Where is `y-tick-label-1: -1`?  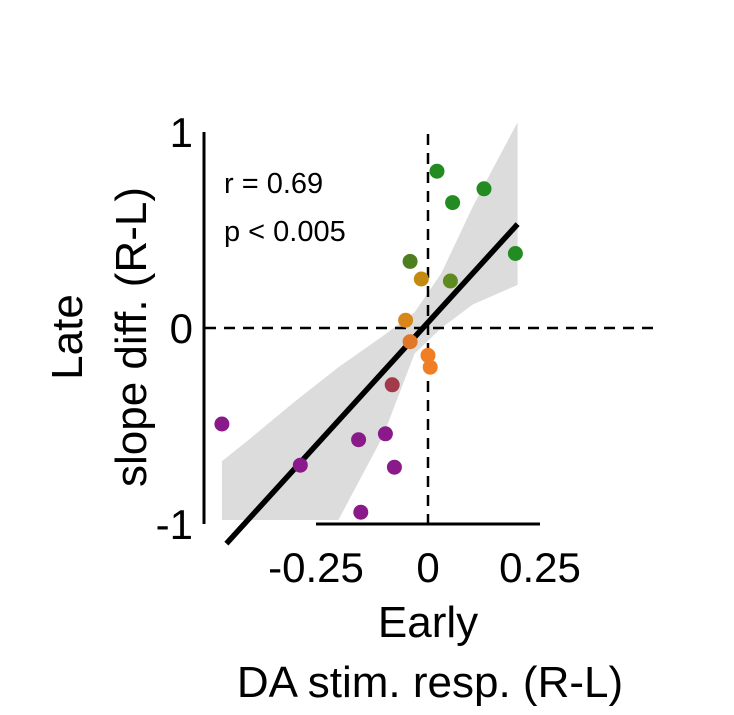
y-tick-label-1: -1 is located at coordinates (174, 524).